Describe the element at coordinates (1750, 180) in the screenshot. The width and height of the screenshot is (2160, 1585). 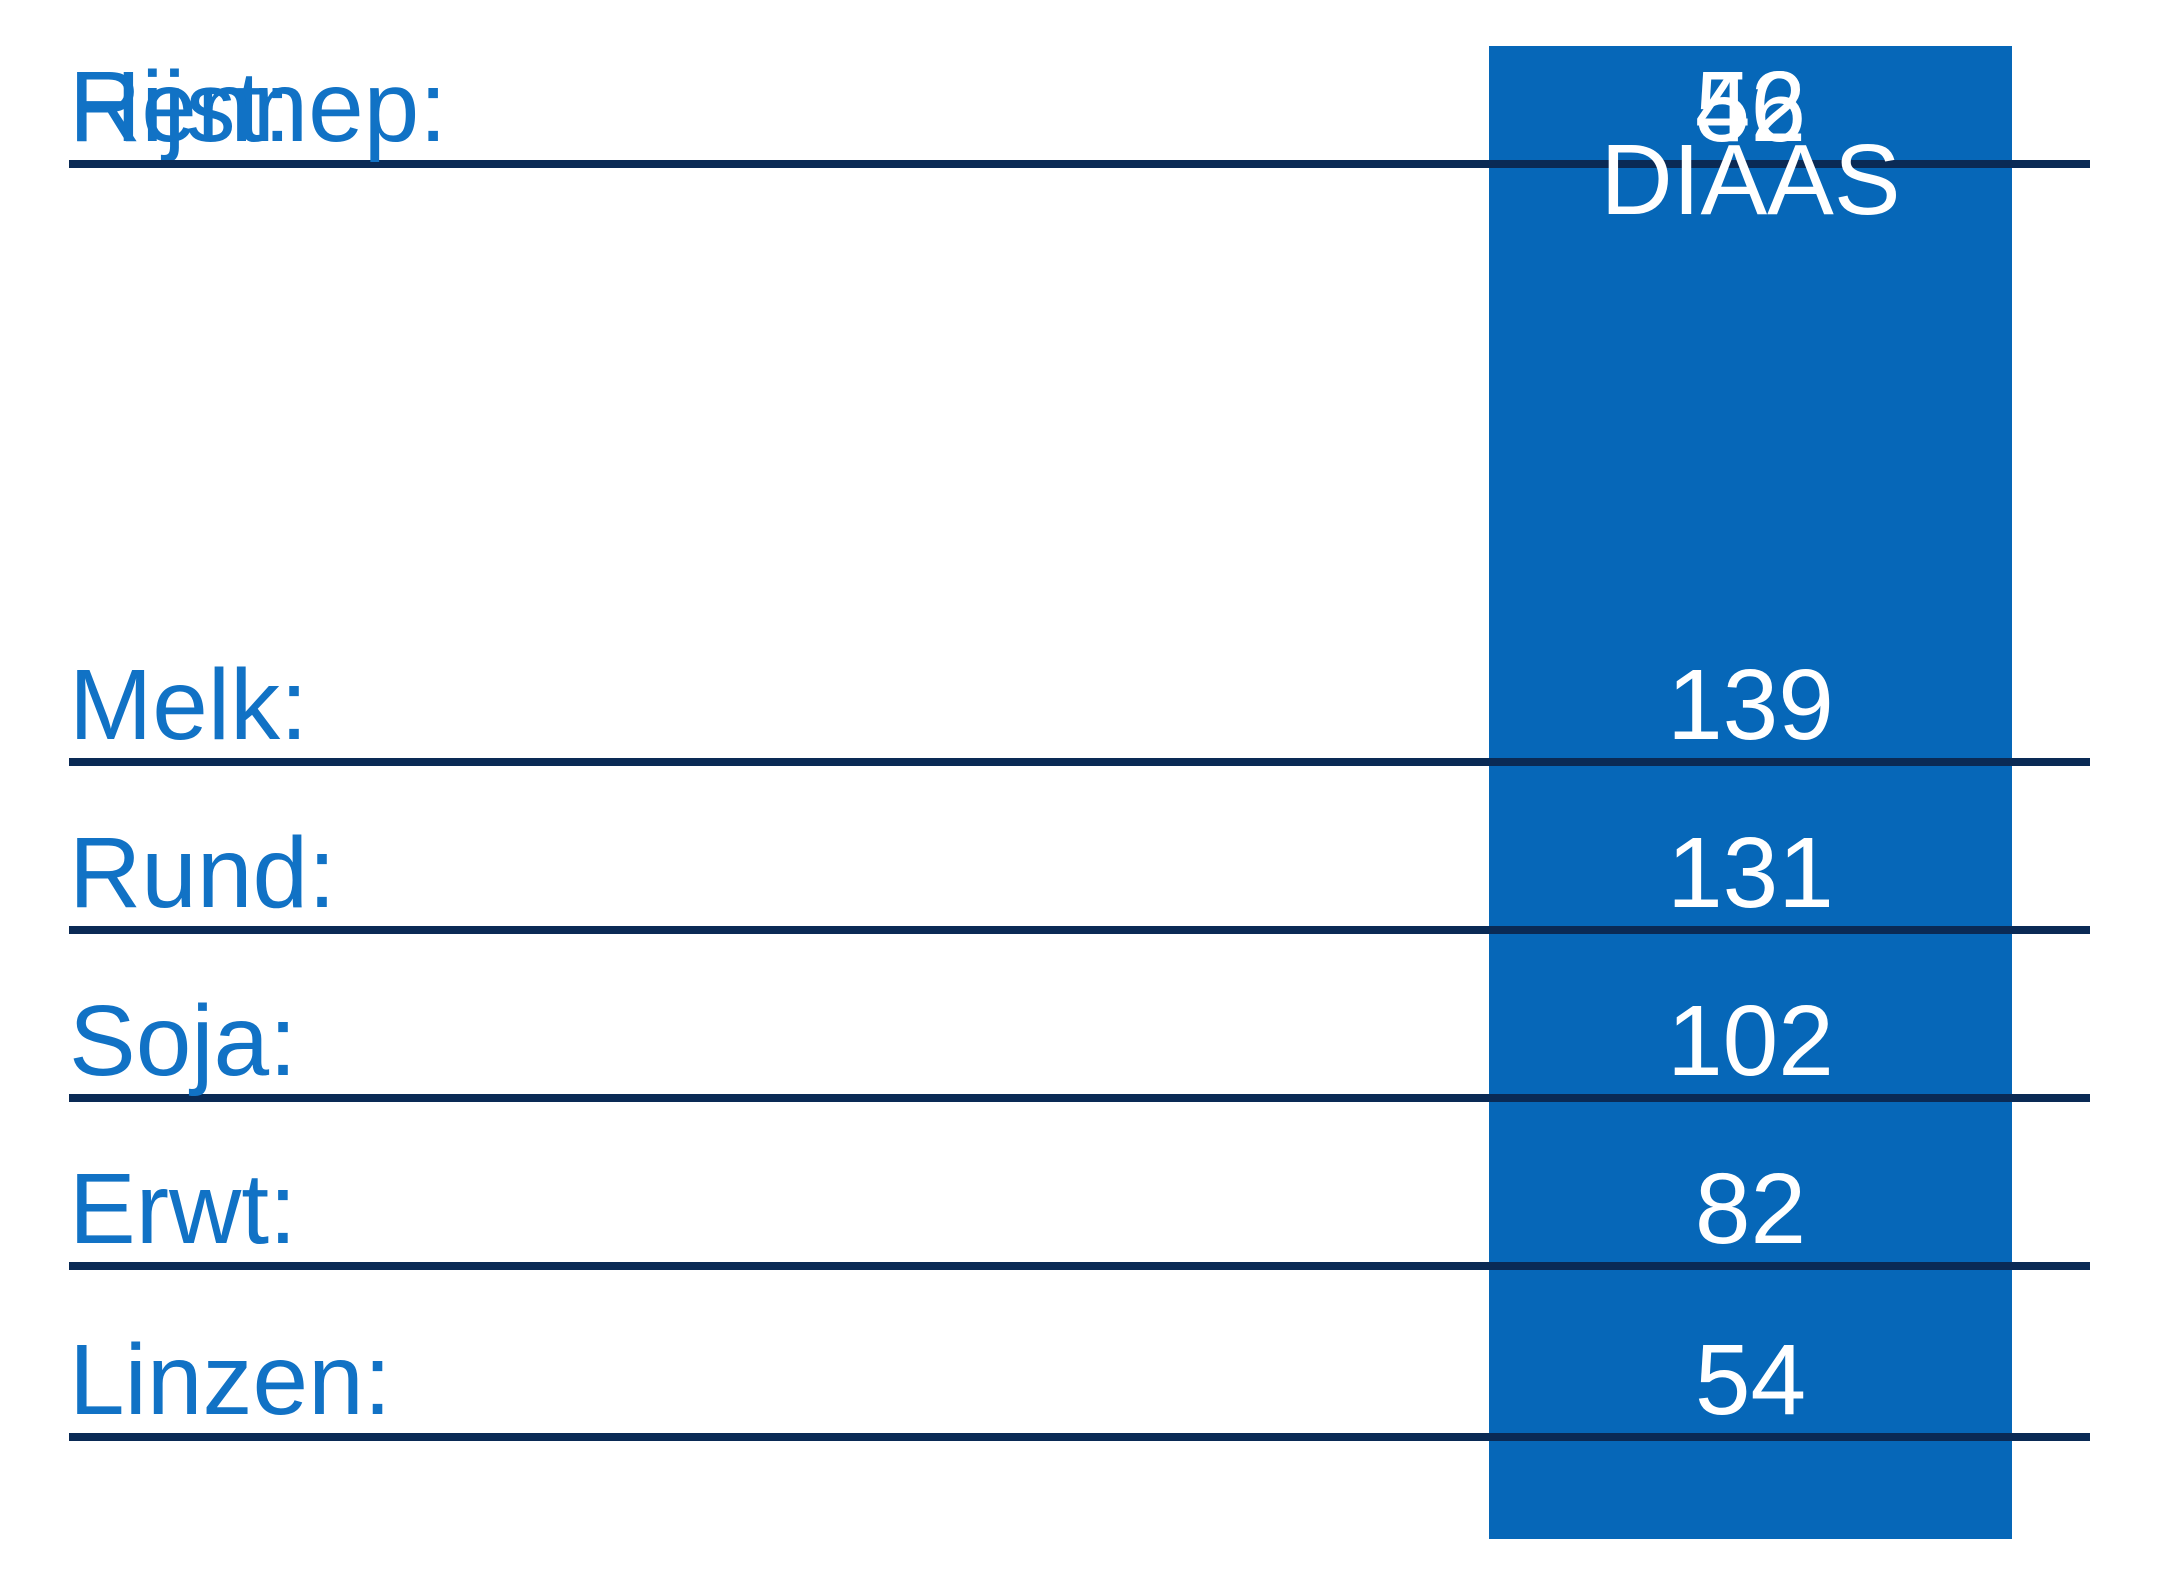
I see `diaas-column-header: DIAAS` at that location.